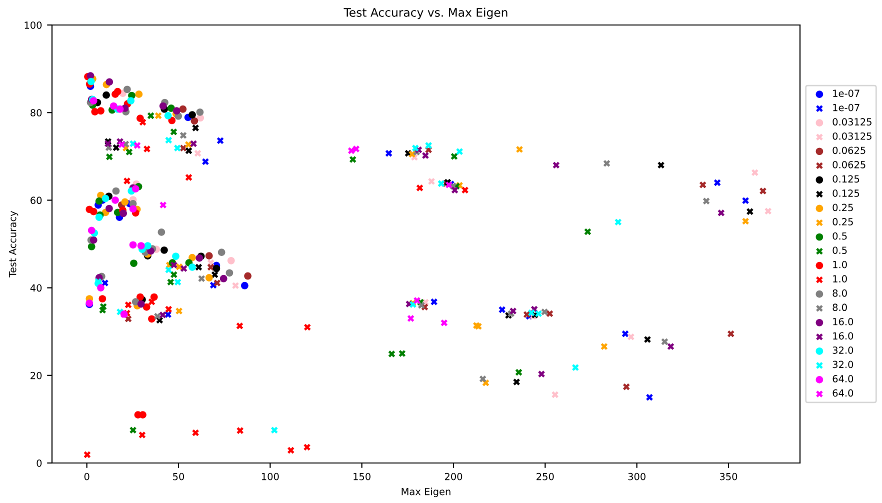 The height and width of the screenshot is (503, 882). What do you see at coordinates (729, 476) in the screenshot?
I see `x-tick-label: 350` at bounding box center [729, 476].